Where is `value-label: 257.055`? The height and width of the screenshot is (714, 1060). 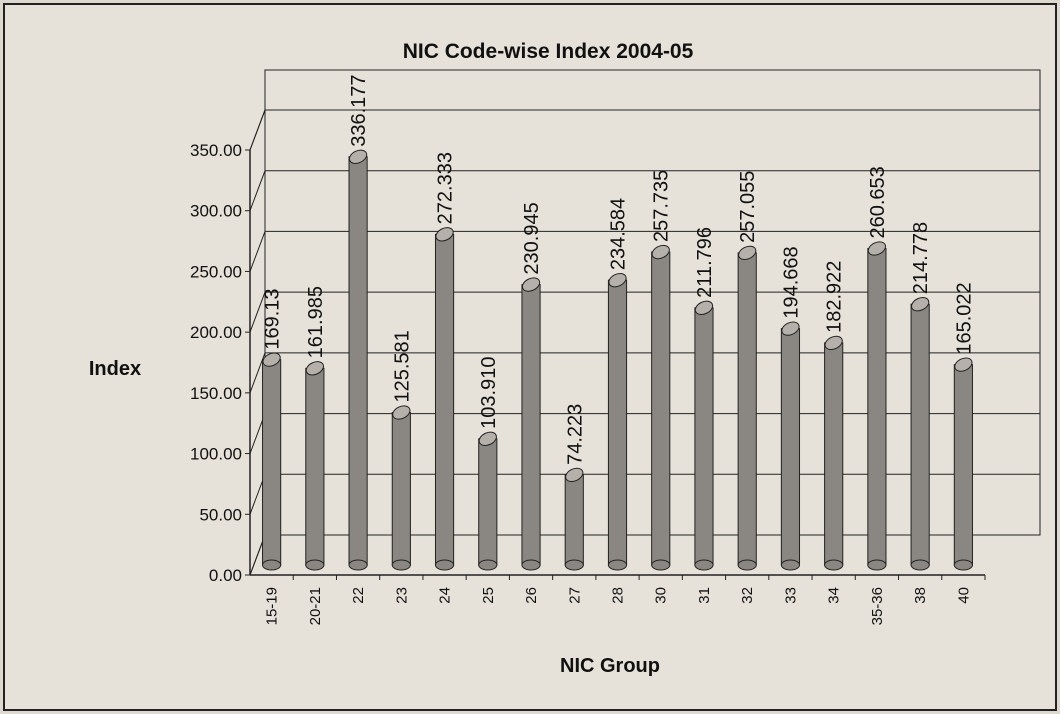
value-label: 257.055 is located at coordinates (748, 207).